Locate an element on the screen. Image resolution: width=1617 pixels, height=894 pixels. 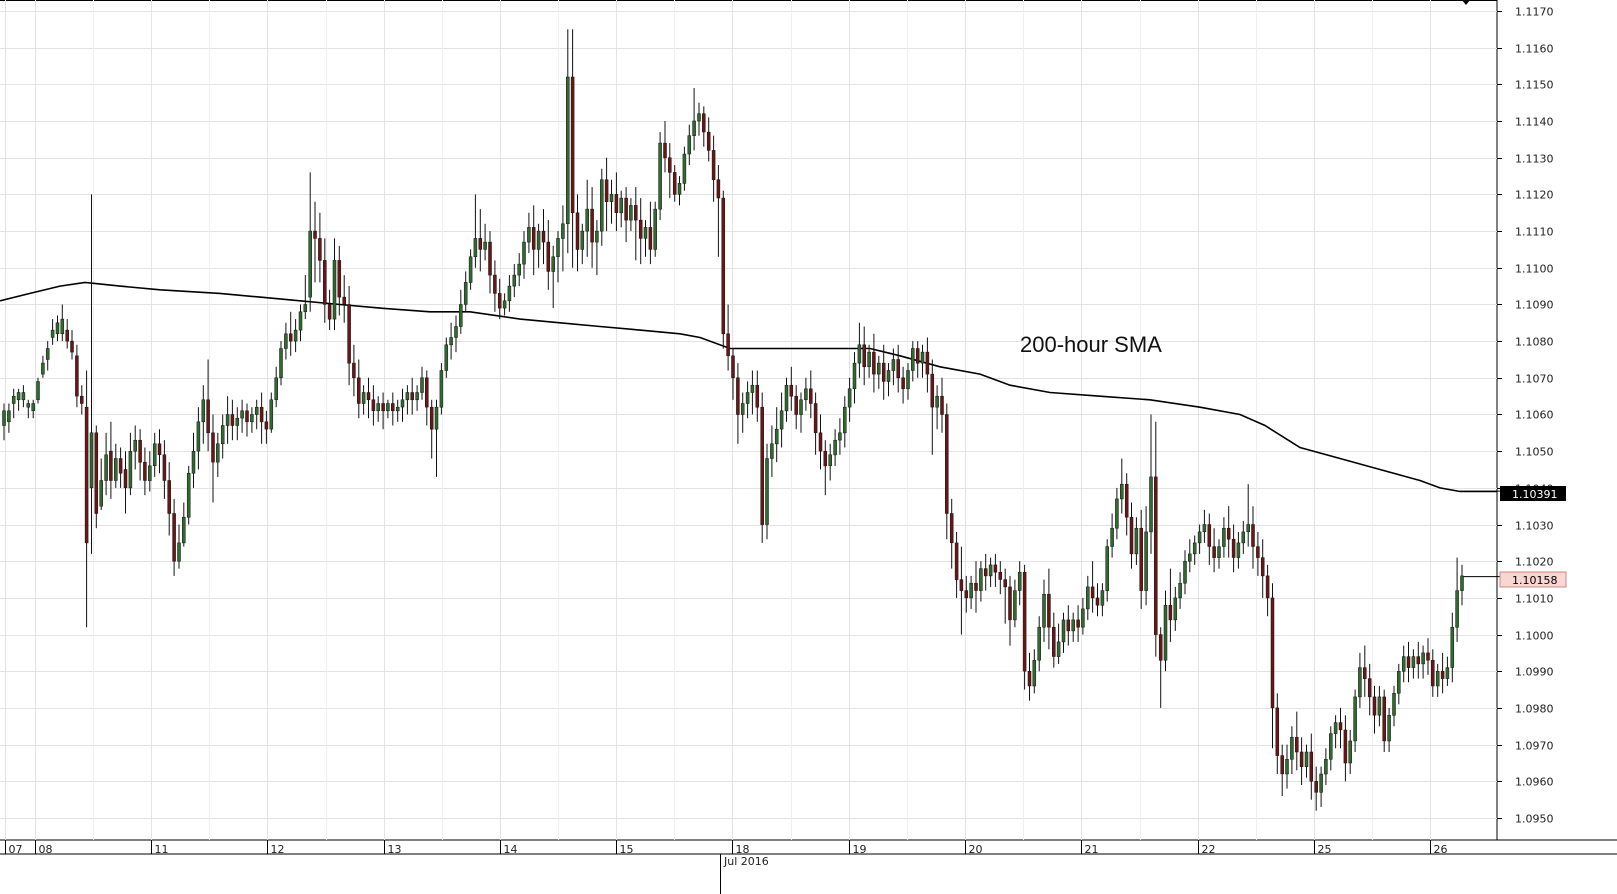
y-tick-label: 1.1070 is located at coordinates (1534, 379).